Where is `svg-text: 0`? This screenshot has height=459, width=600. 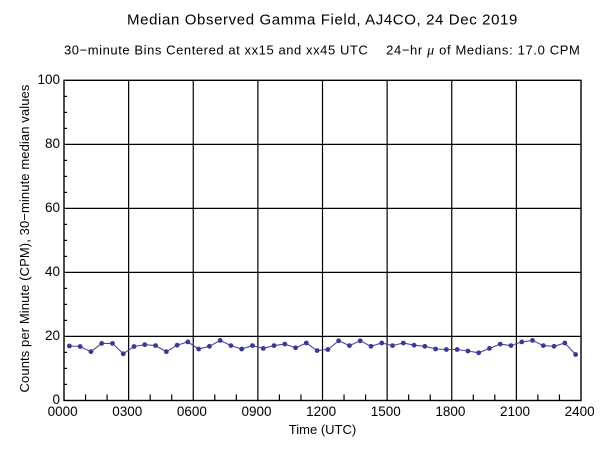 svg-text: 0 is located at coordinates (56, 399).